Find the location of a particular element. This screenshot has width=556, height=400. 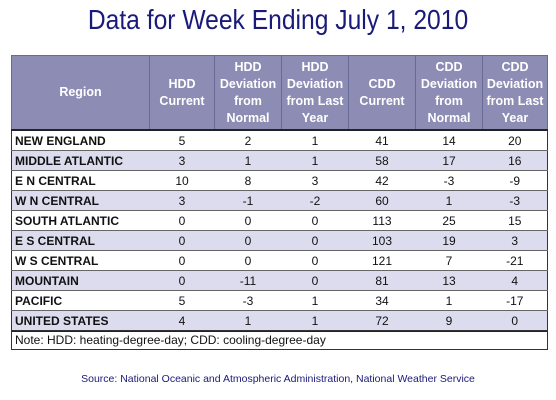

cell-cdd-current: 72 is located at coordinates (382, 321).